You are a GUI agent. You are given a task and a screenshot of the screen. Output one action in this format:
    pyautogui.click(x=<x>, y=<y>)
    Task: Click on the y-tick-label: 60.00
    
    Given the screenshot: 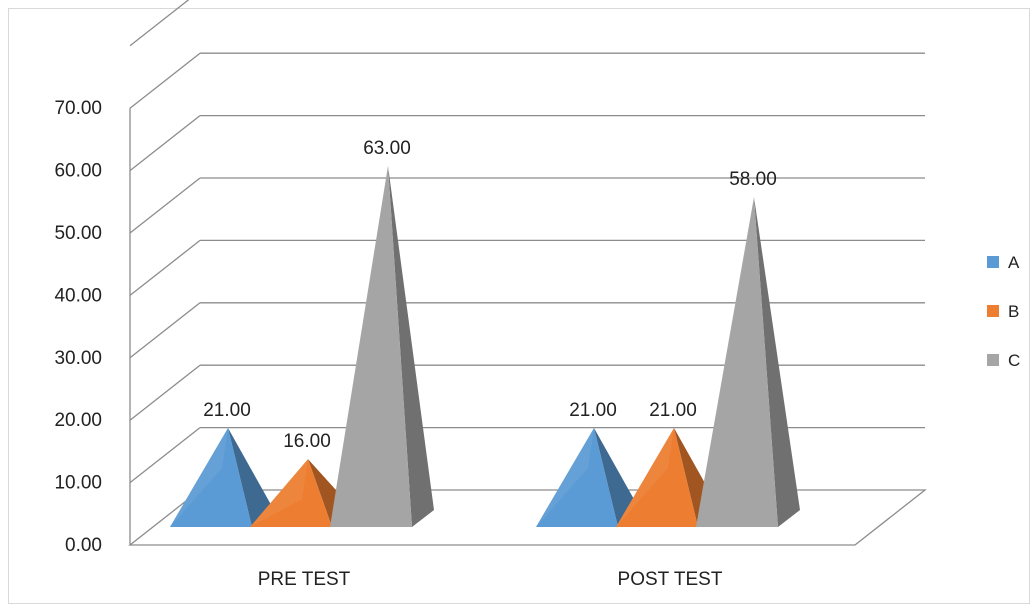 What is the action you would take?
    pyautogui.click(x=78, y=171)
    